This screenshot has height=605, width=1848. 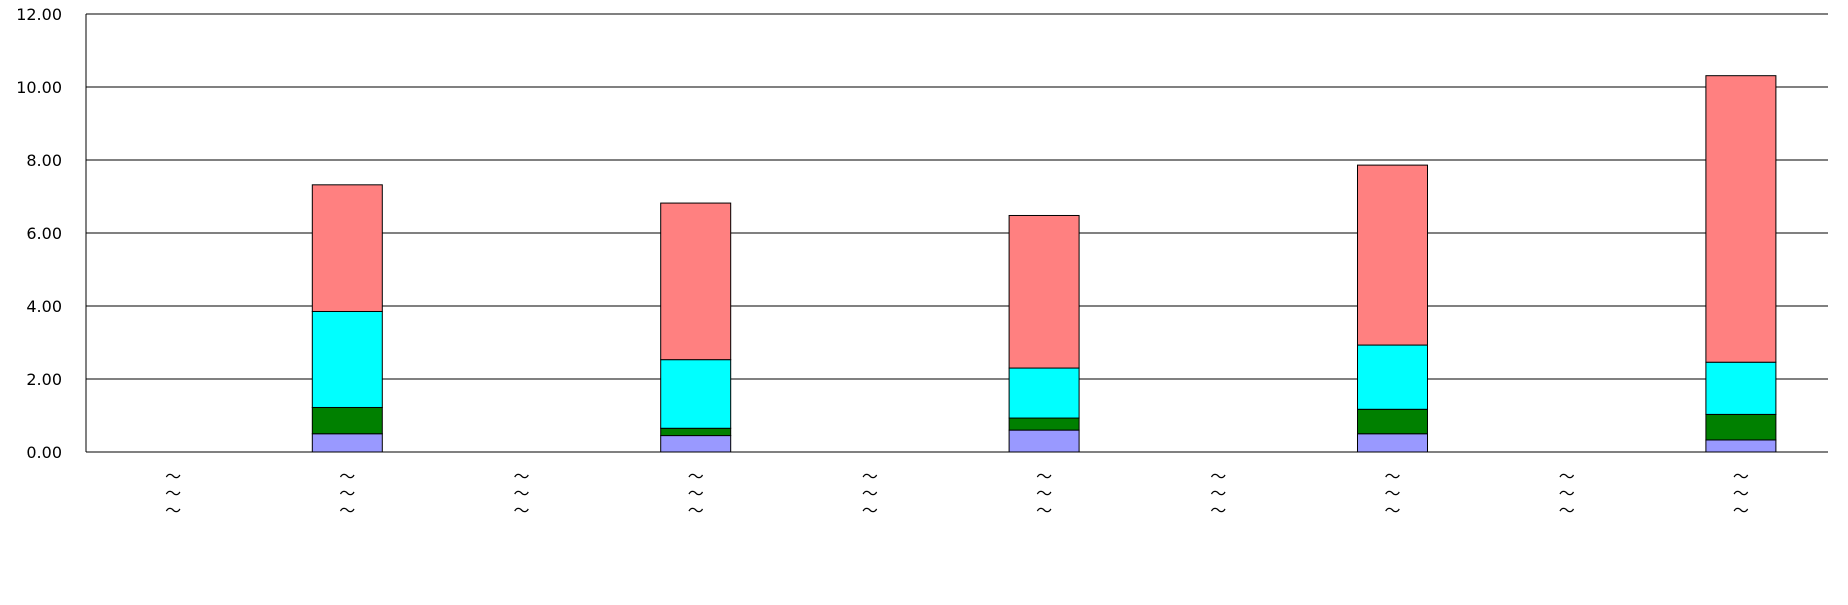 What do you see at coordinates (44, 160) in the screenshot?
I see `y-tick-label: 8.00` at bounding box center [44, 160].